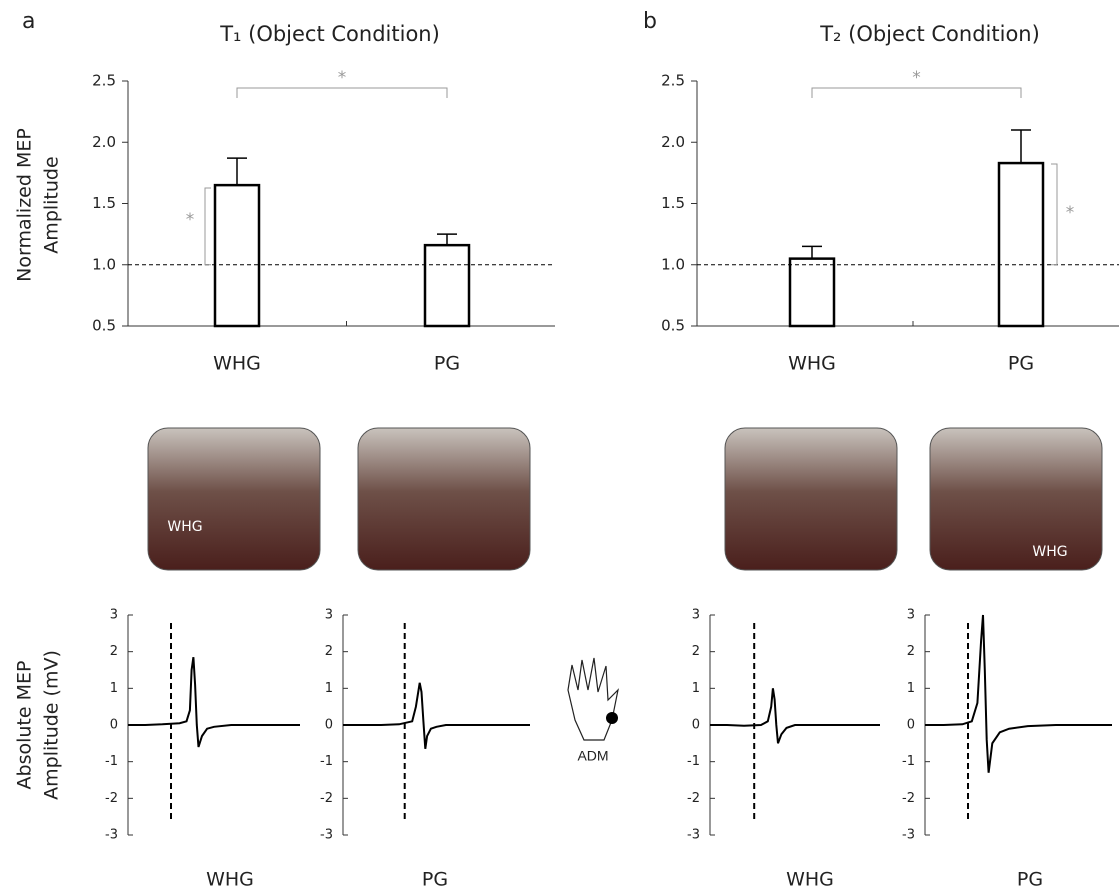 The image size is (1119, 891). Describe the element at coordinates (625, 499) in the screenshot. I see `photos: WHG WHG` at that location.